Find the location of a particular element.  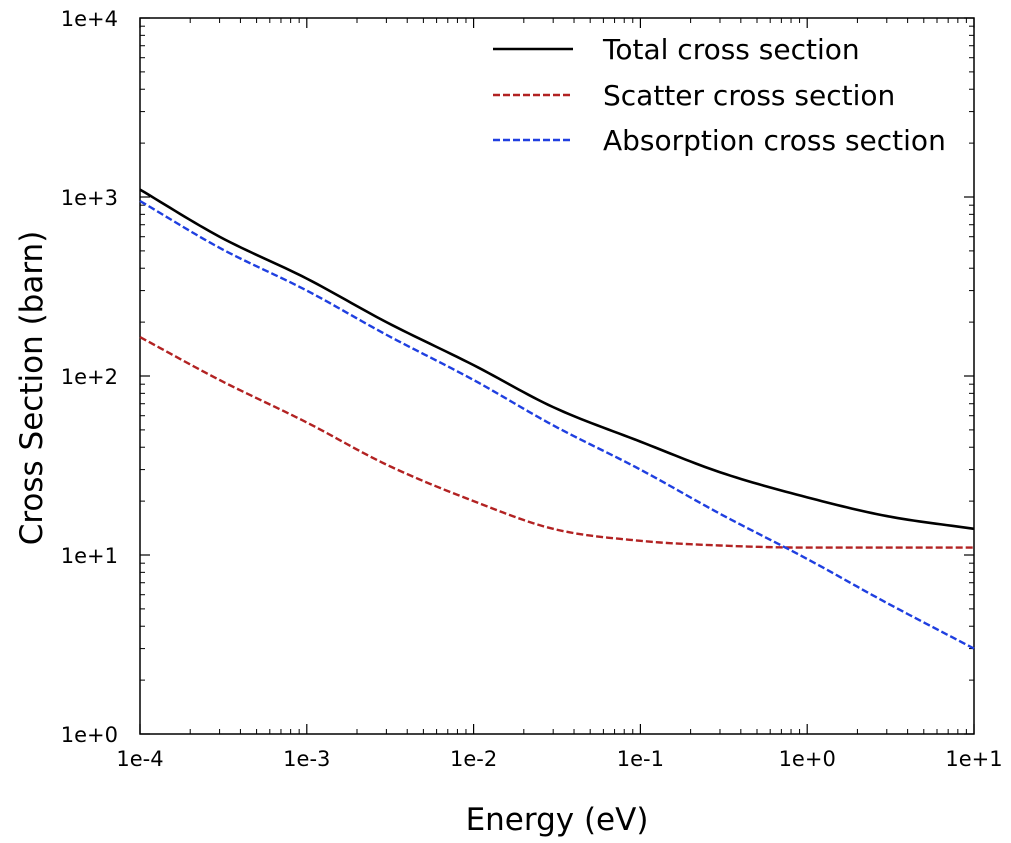

y-axis-title: Cross Section (barn) is located at coordinates (32, 388).